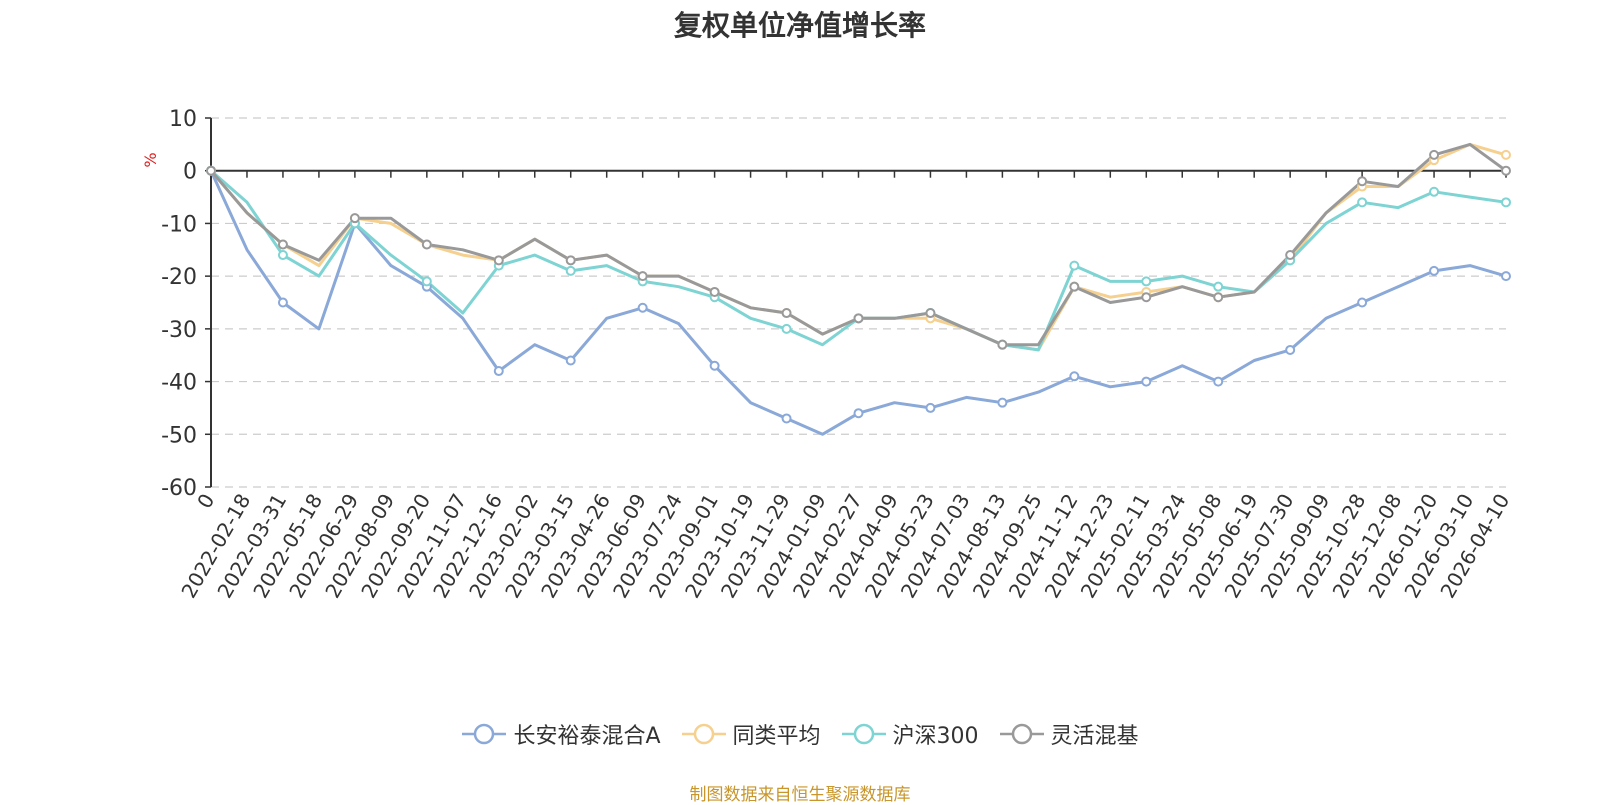 This screenshot has width=1600, height=805. I want to click on legend-item: 沪深300, so click(910, 734).